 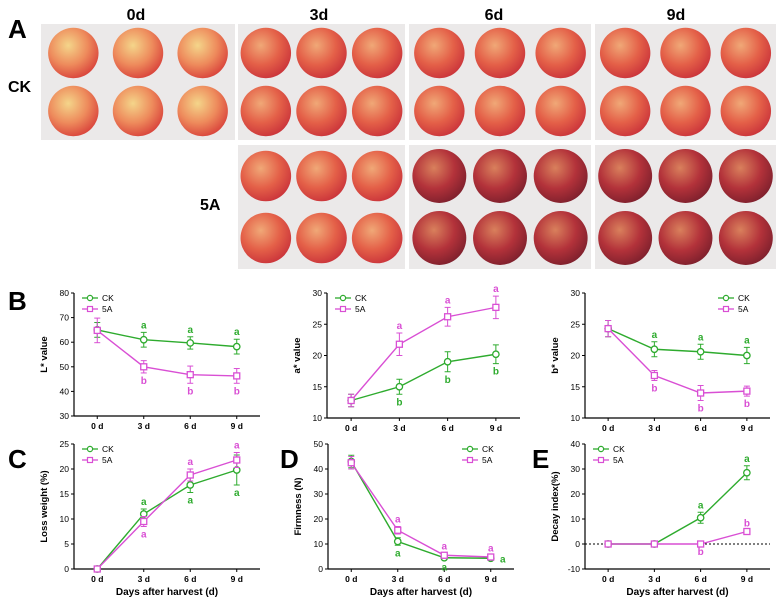 What do you see at coordinates (289, 459) in the screenshot?
I see `panel-label-d: D` at bounding box center [289, 459].